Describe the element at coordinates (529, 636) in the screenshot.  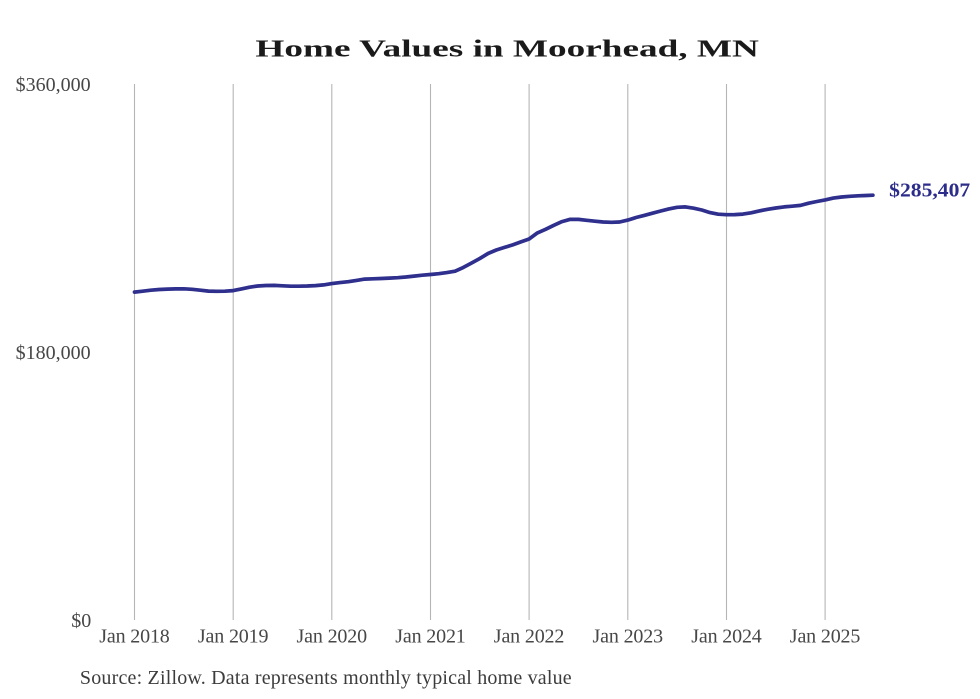
I see `svg-text: Jan 2022` at that location.